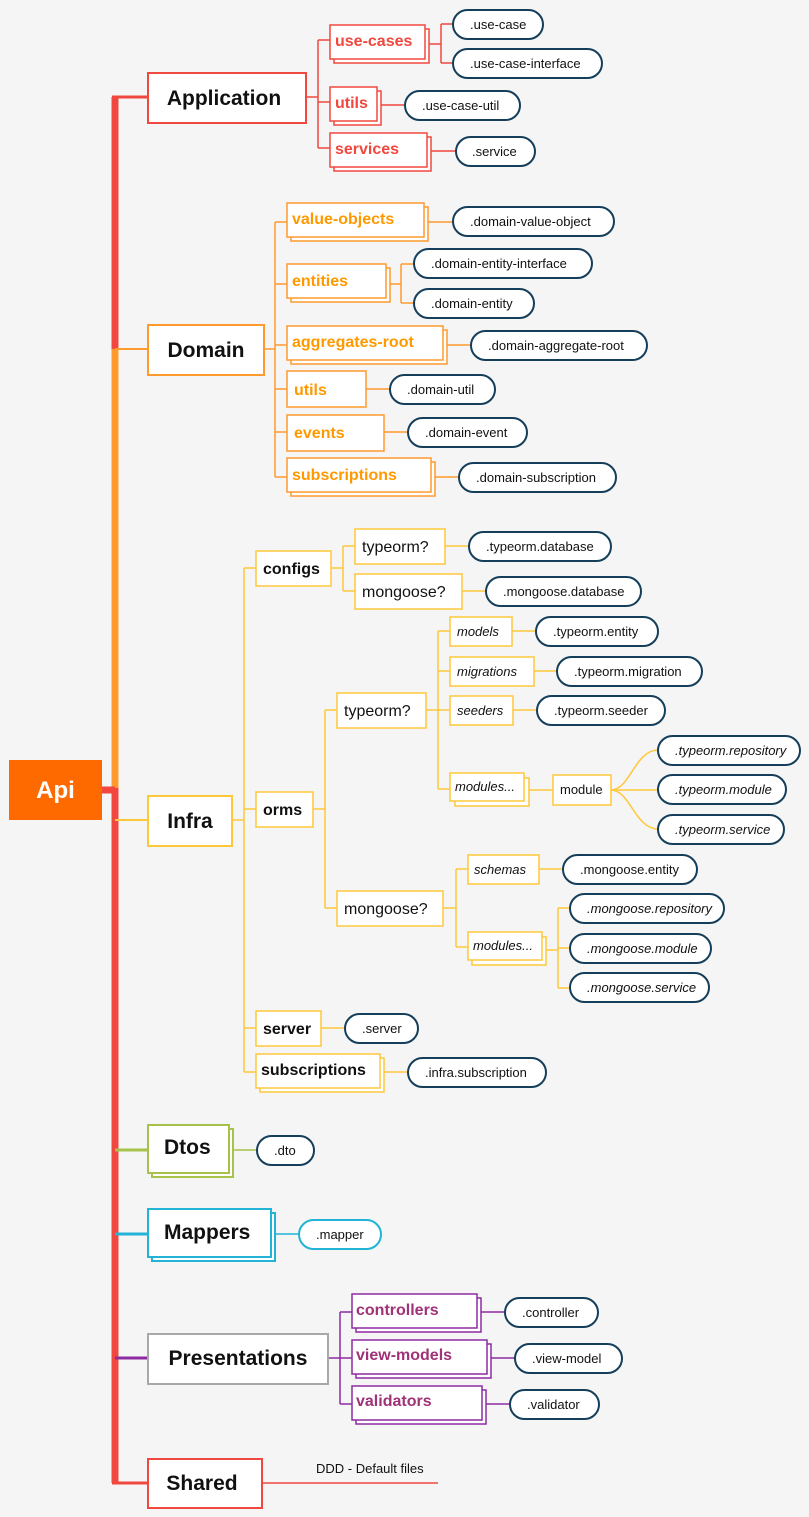 The height and width of the screenshot is (1517, 809). I want to click on orms-typeorm-node: typeorm?, so click(381, 710).